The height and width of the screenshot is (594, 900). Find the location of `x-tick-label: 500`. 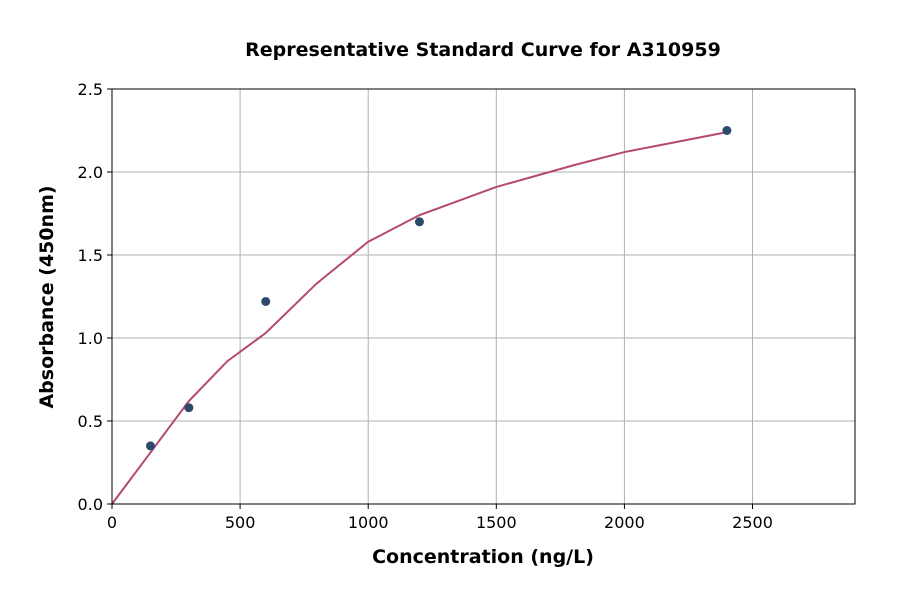

x-tick-label: 500 is located at coordinates (240, 522).